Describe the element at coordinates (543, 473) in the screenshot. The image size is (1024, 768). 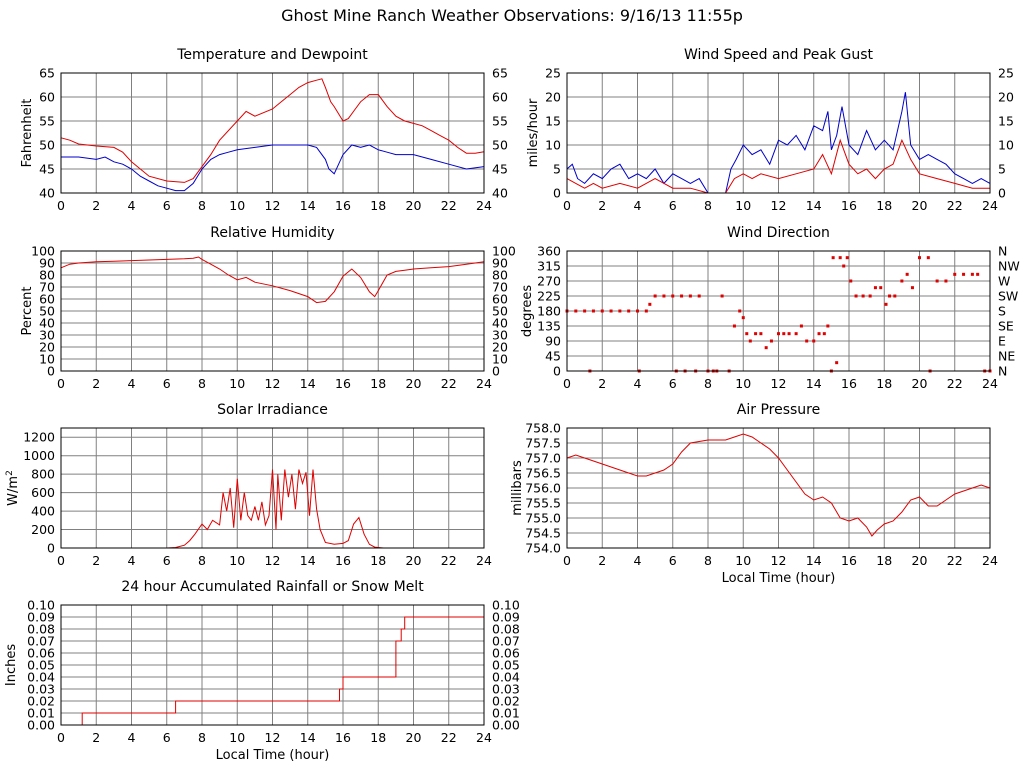
I see `y-tick-label: 756.5` at that location.